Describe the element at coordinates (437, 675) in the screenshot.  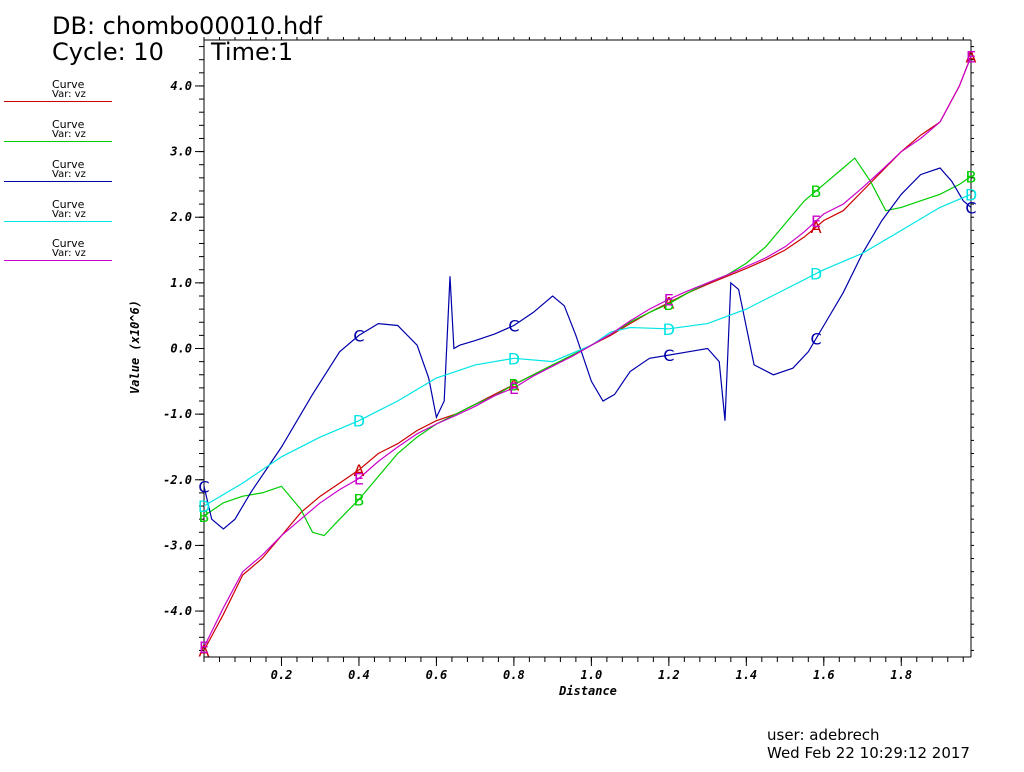
I see `x-tick-label: 0.6` at that location.